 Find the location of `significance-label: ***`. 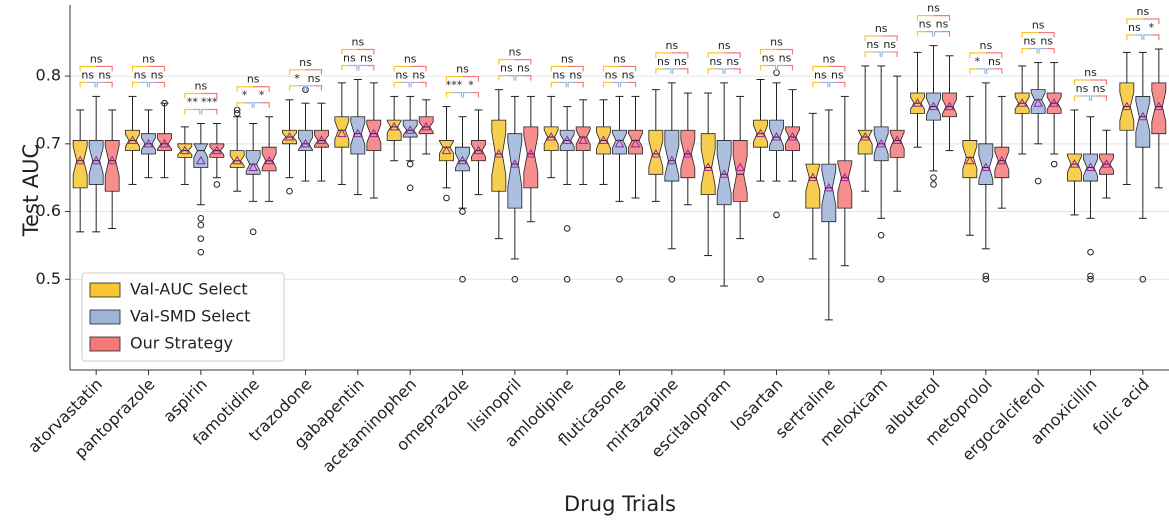

significance-label: *** is located at coordinates (454, 85).